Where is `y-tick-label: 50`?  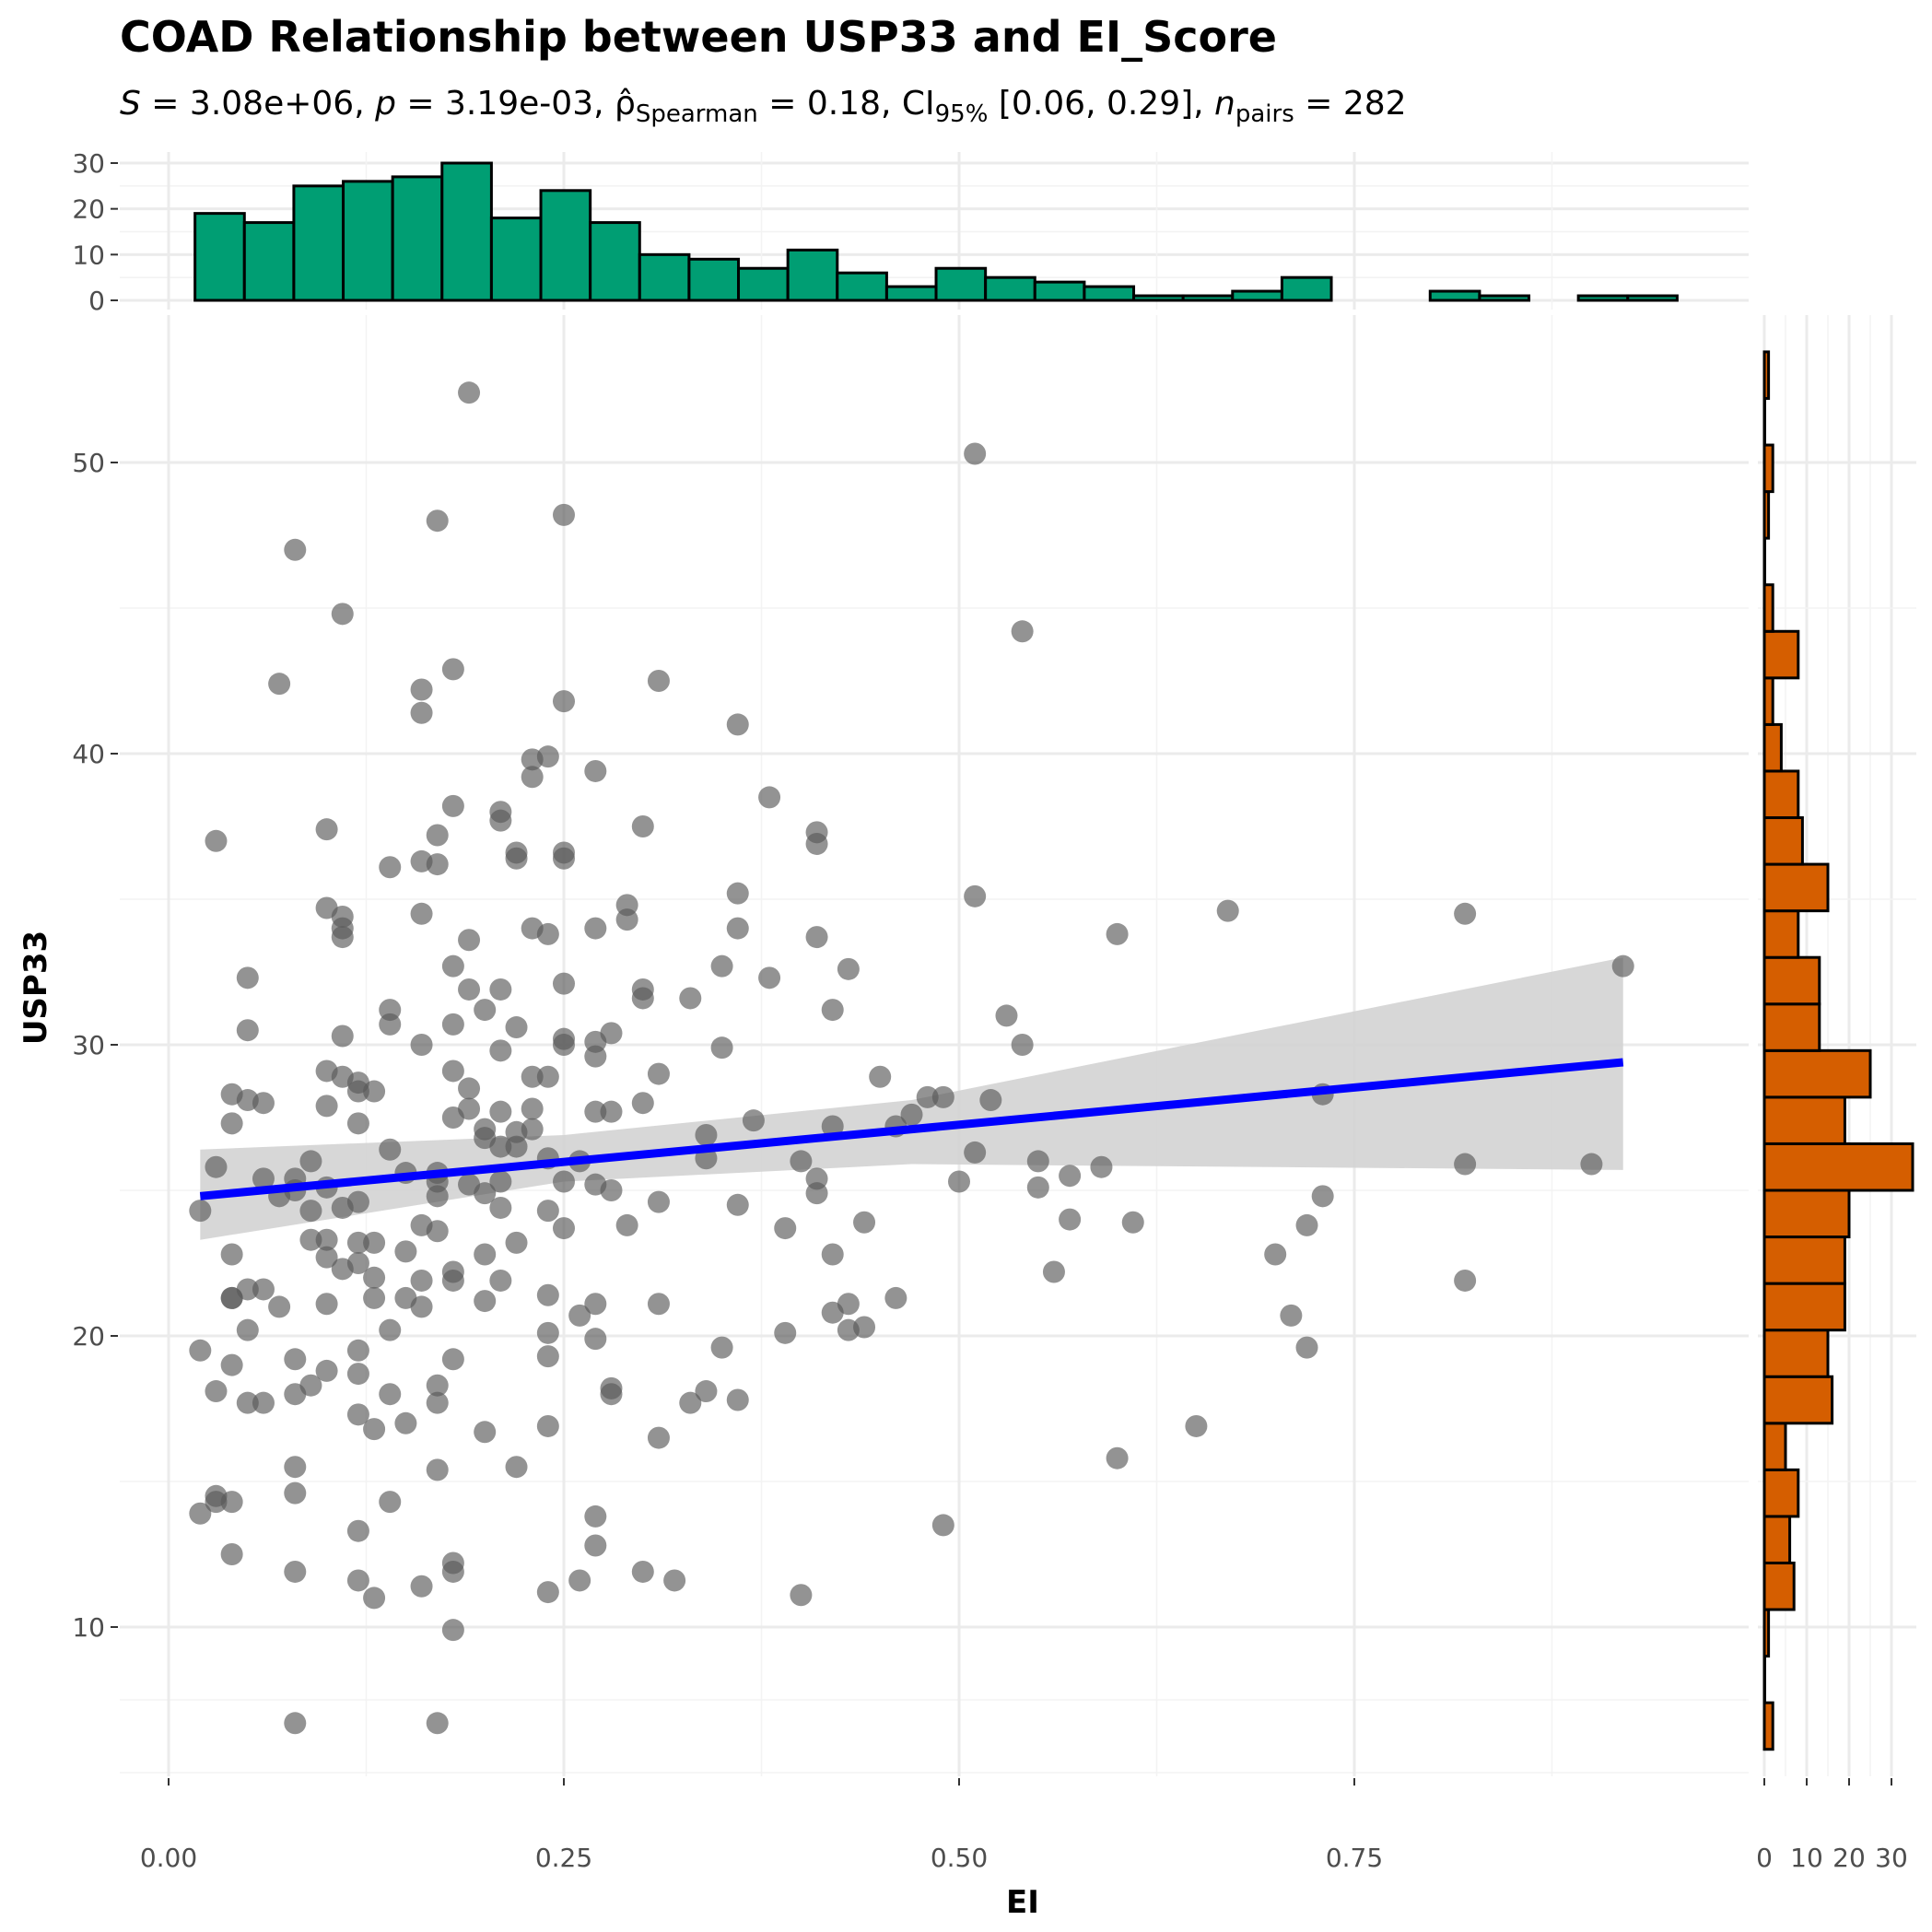
y-tick-label: 50 is located at coordinates (88, 463).